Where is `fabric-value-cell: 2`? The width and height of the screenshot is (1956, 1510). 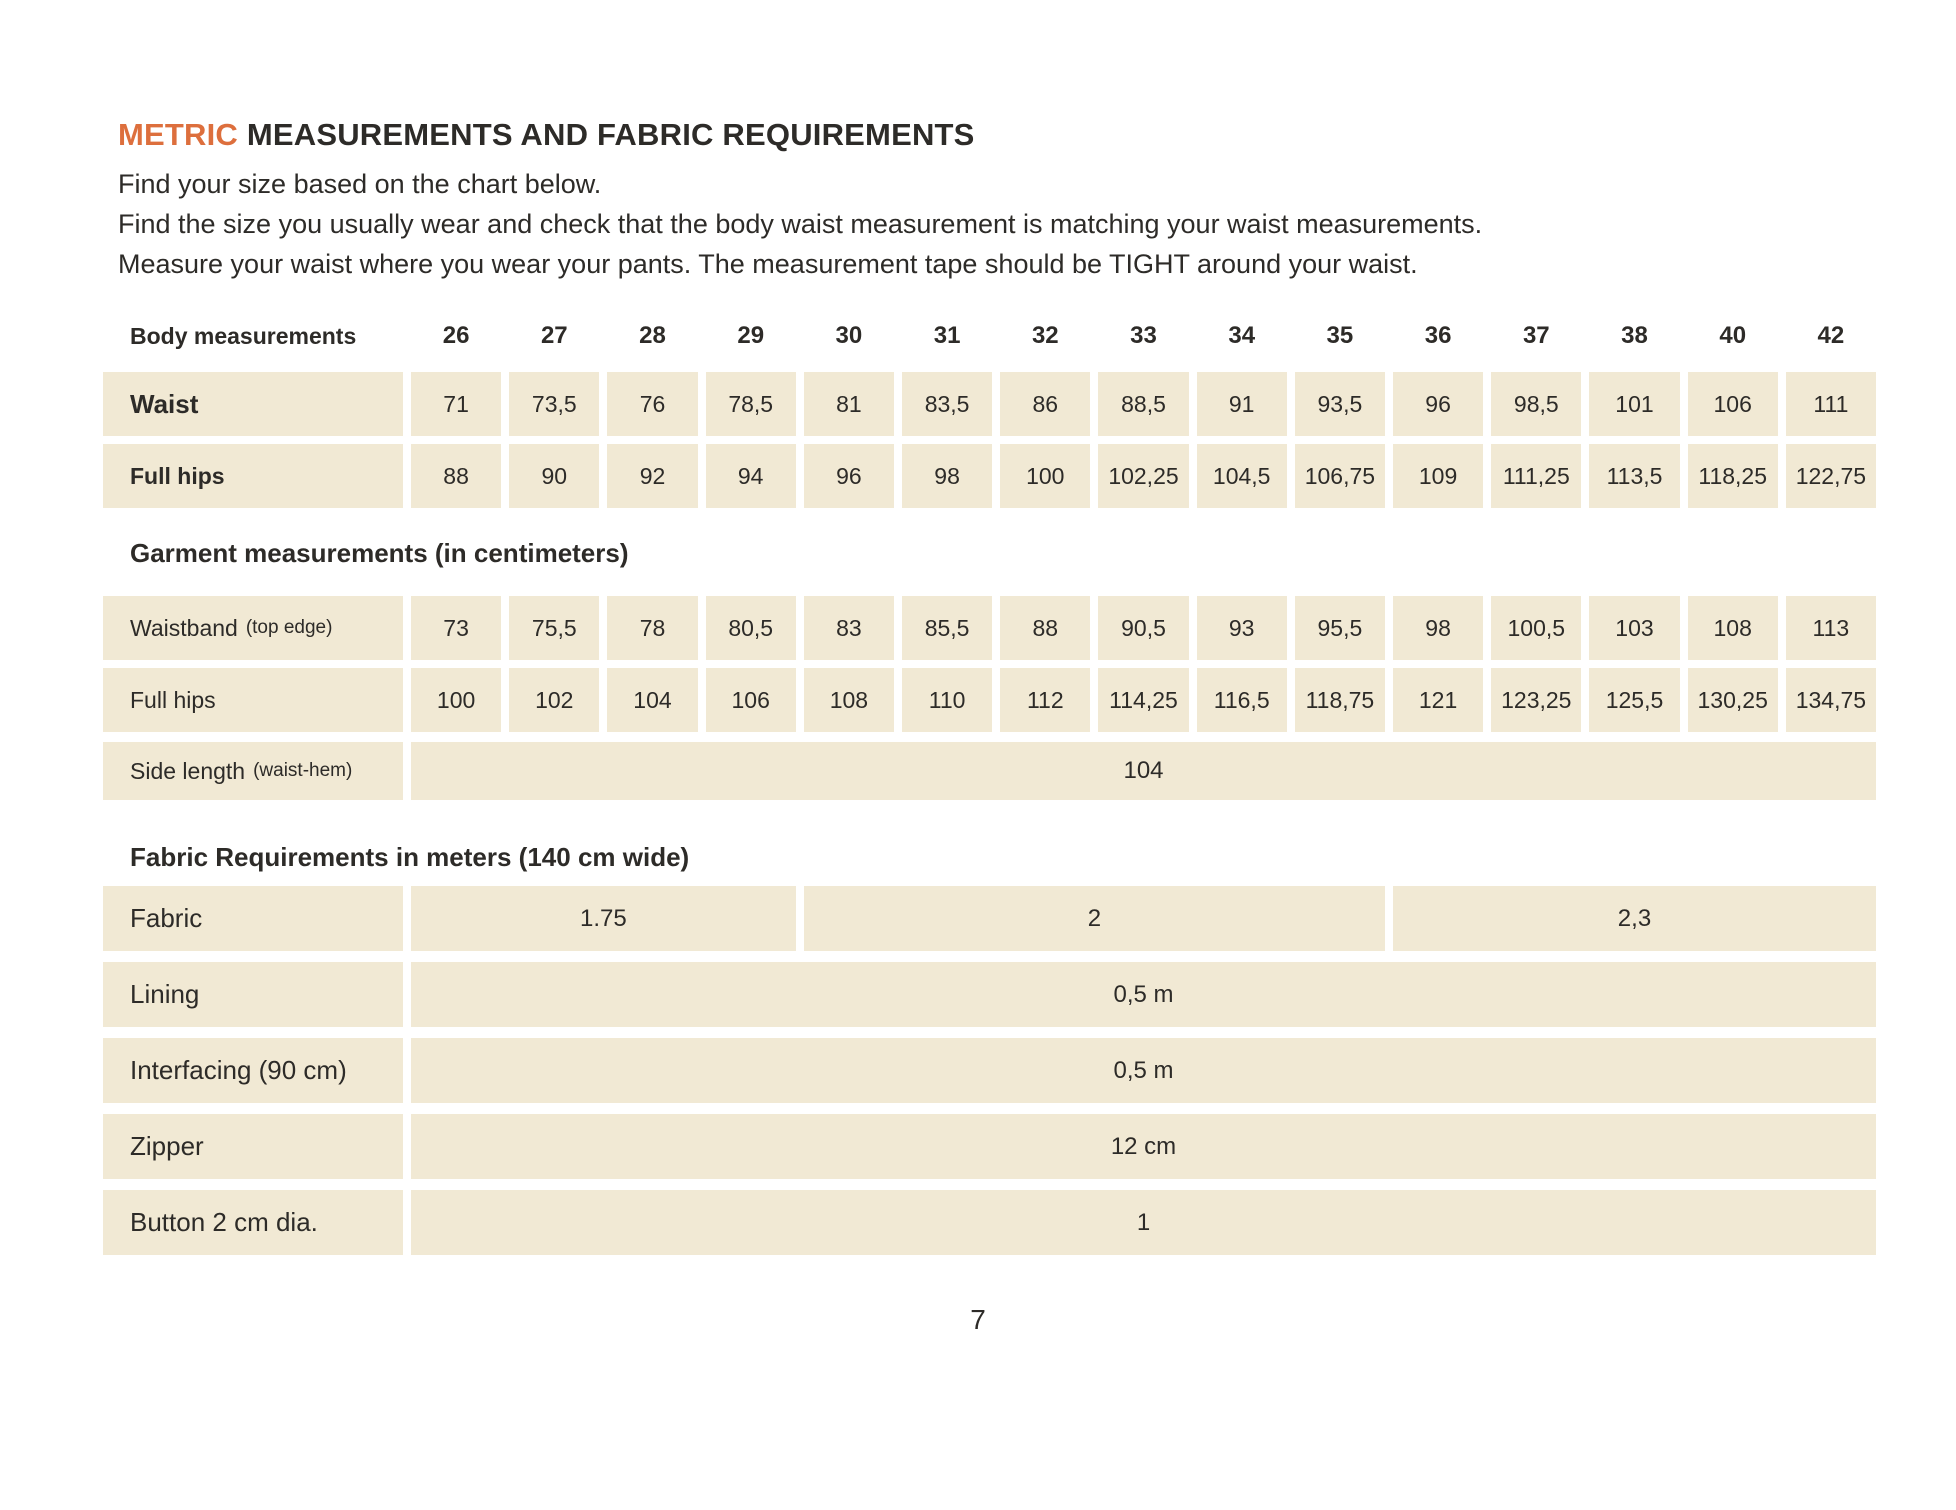
fabric-value-cell: 2 is located at coordinates (1094, 918).